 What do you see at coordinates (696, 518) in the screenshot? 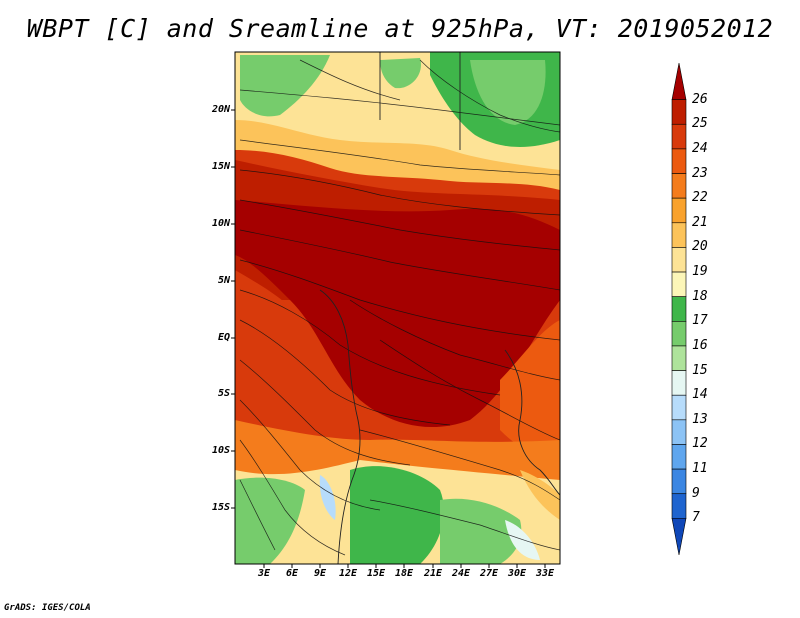
I see `colorbar-label: 7` at bounding box center [696, 518].